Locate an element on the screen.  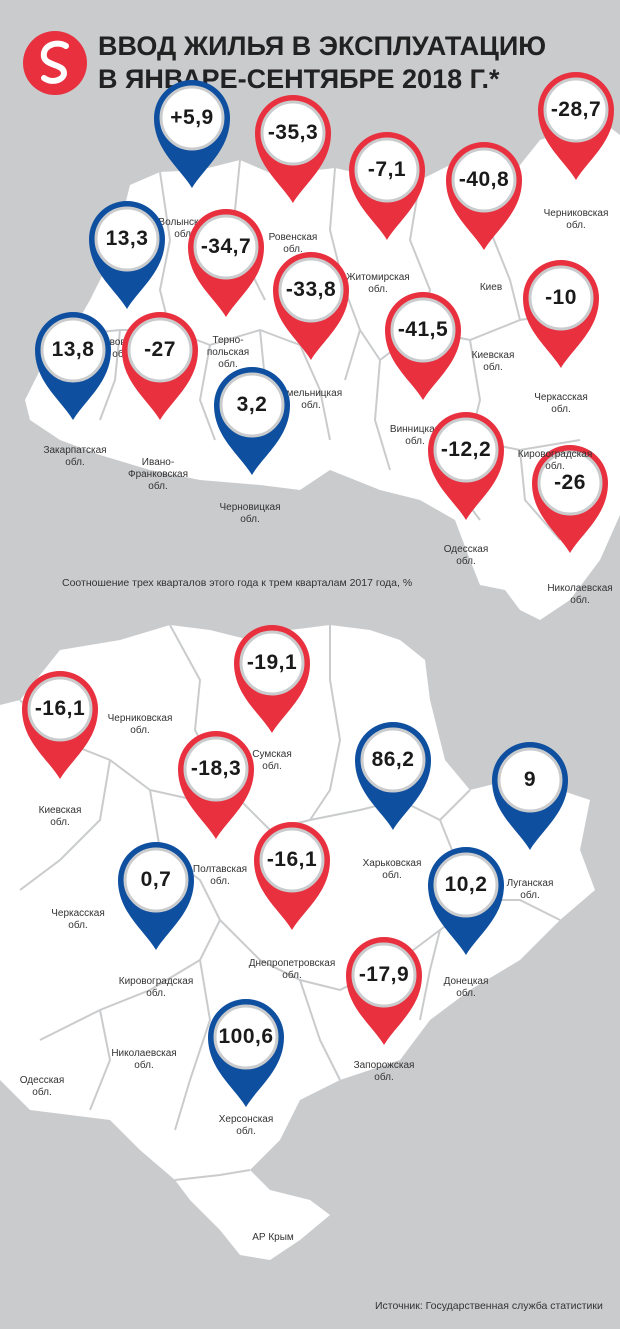
pin-value: -34,7 is located at coordinates (226, 246).